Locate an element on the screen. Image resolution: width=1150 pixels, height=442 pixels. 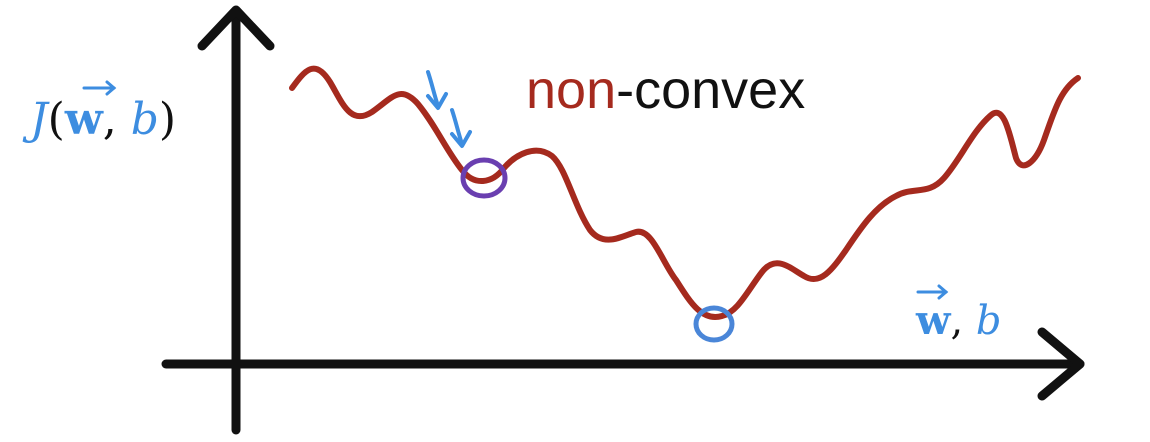
step-arrow-2-icon is located at coordinates (461, 128).